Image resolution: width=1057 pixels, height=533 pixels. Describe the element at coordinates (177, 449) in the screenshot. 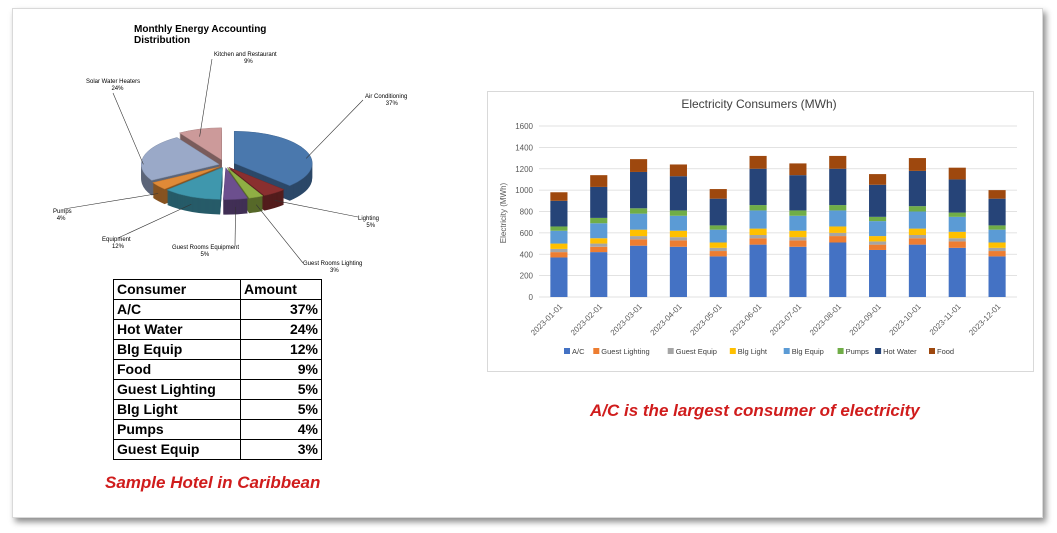

I see `table-cell-consumer: Guest Equip` at that location.